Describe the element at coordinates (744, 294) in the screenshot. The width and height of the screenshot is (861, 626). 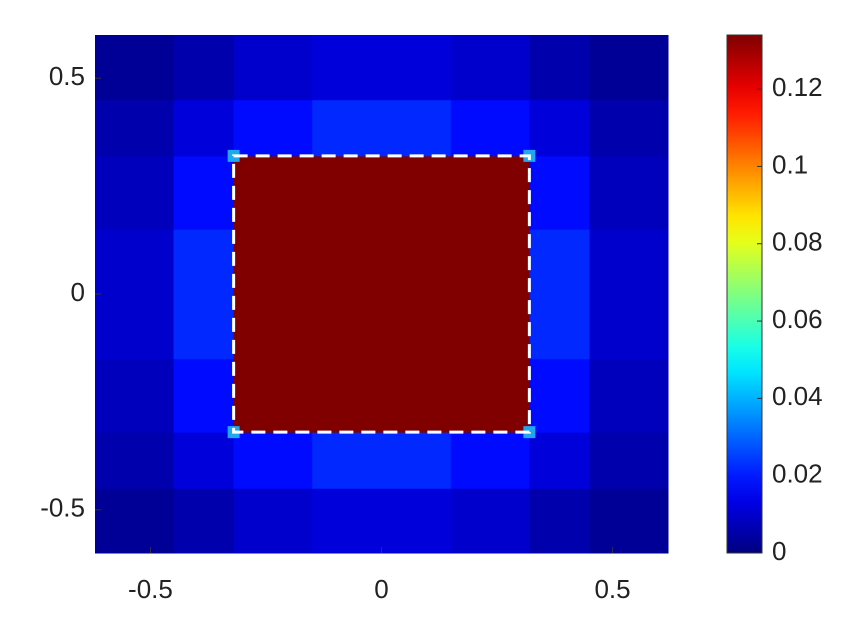
I see `colorbar` at that location.